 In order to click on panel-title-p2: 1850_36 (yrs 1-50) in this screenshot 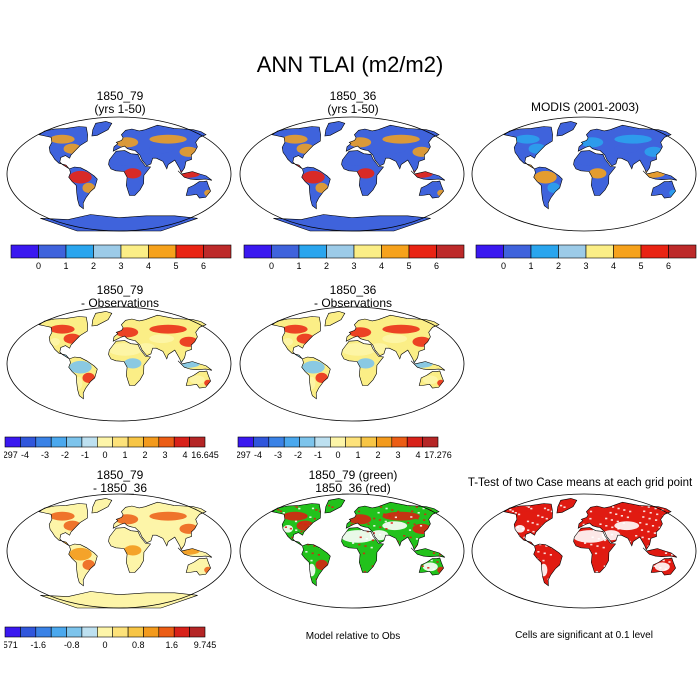, I will do `click(353, 103)`.